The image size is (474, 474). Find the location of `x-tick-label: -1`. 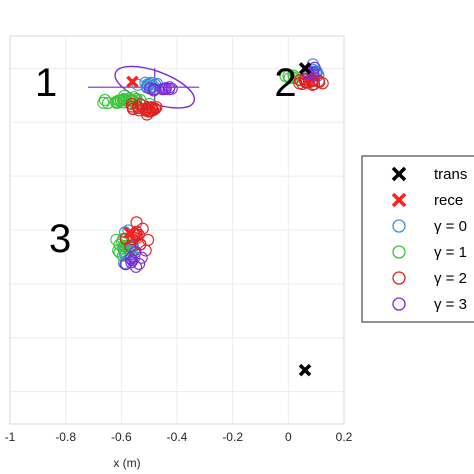

x-tick-label: -1 is located at coordinates (10, 437).